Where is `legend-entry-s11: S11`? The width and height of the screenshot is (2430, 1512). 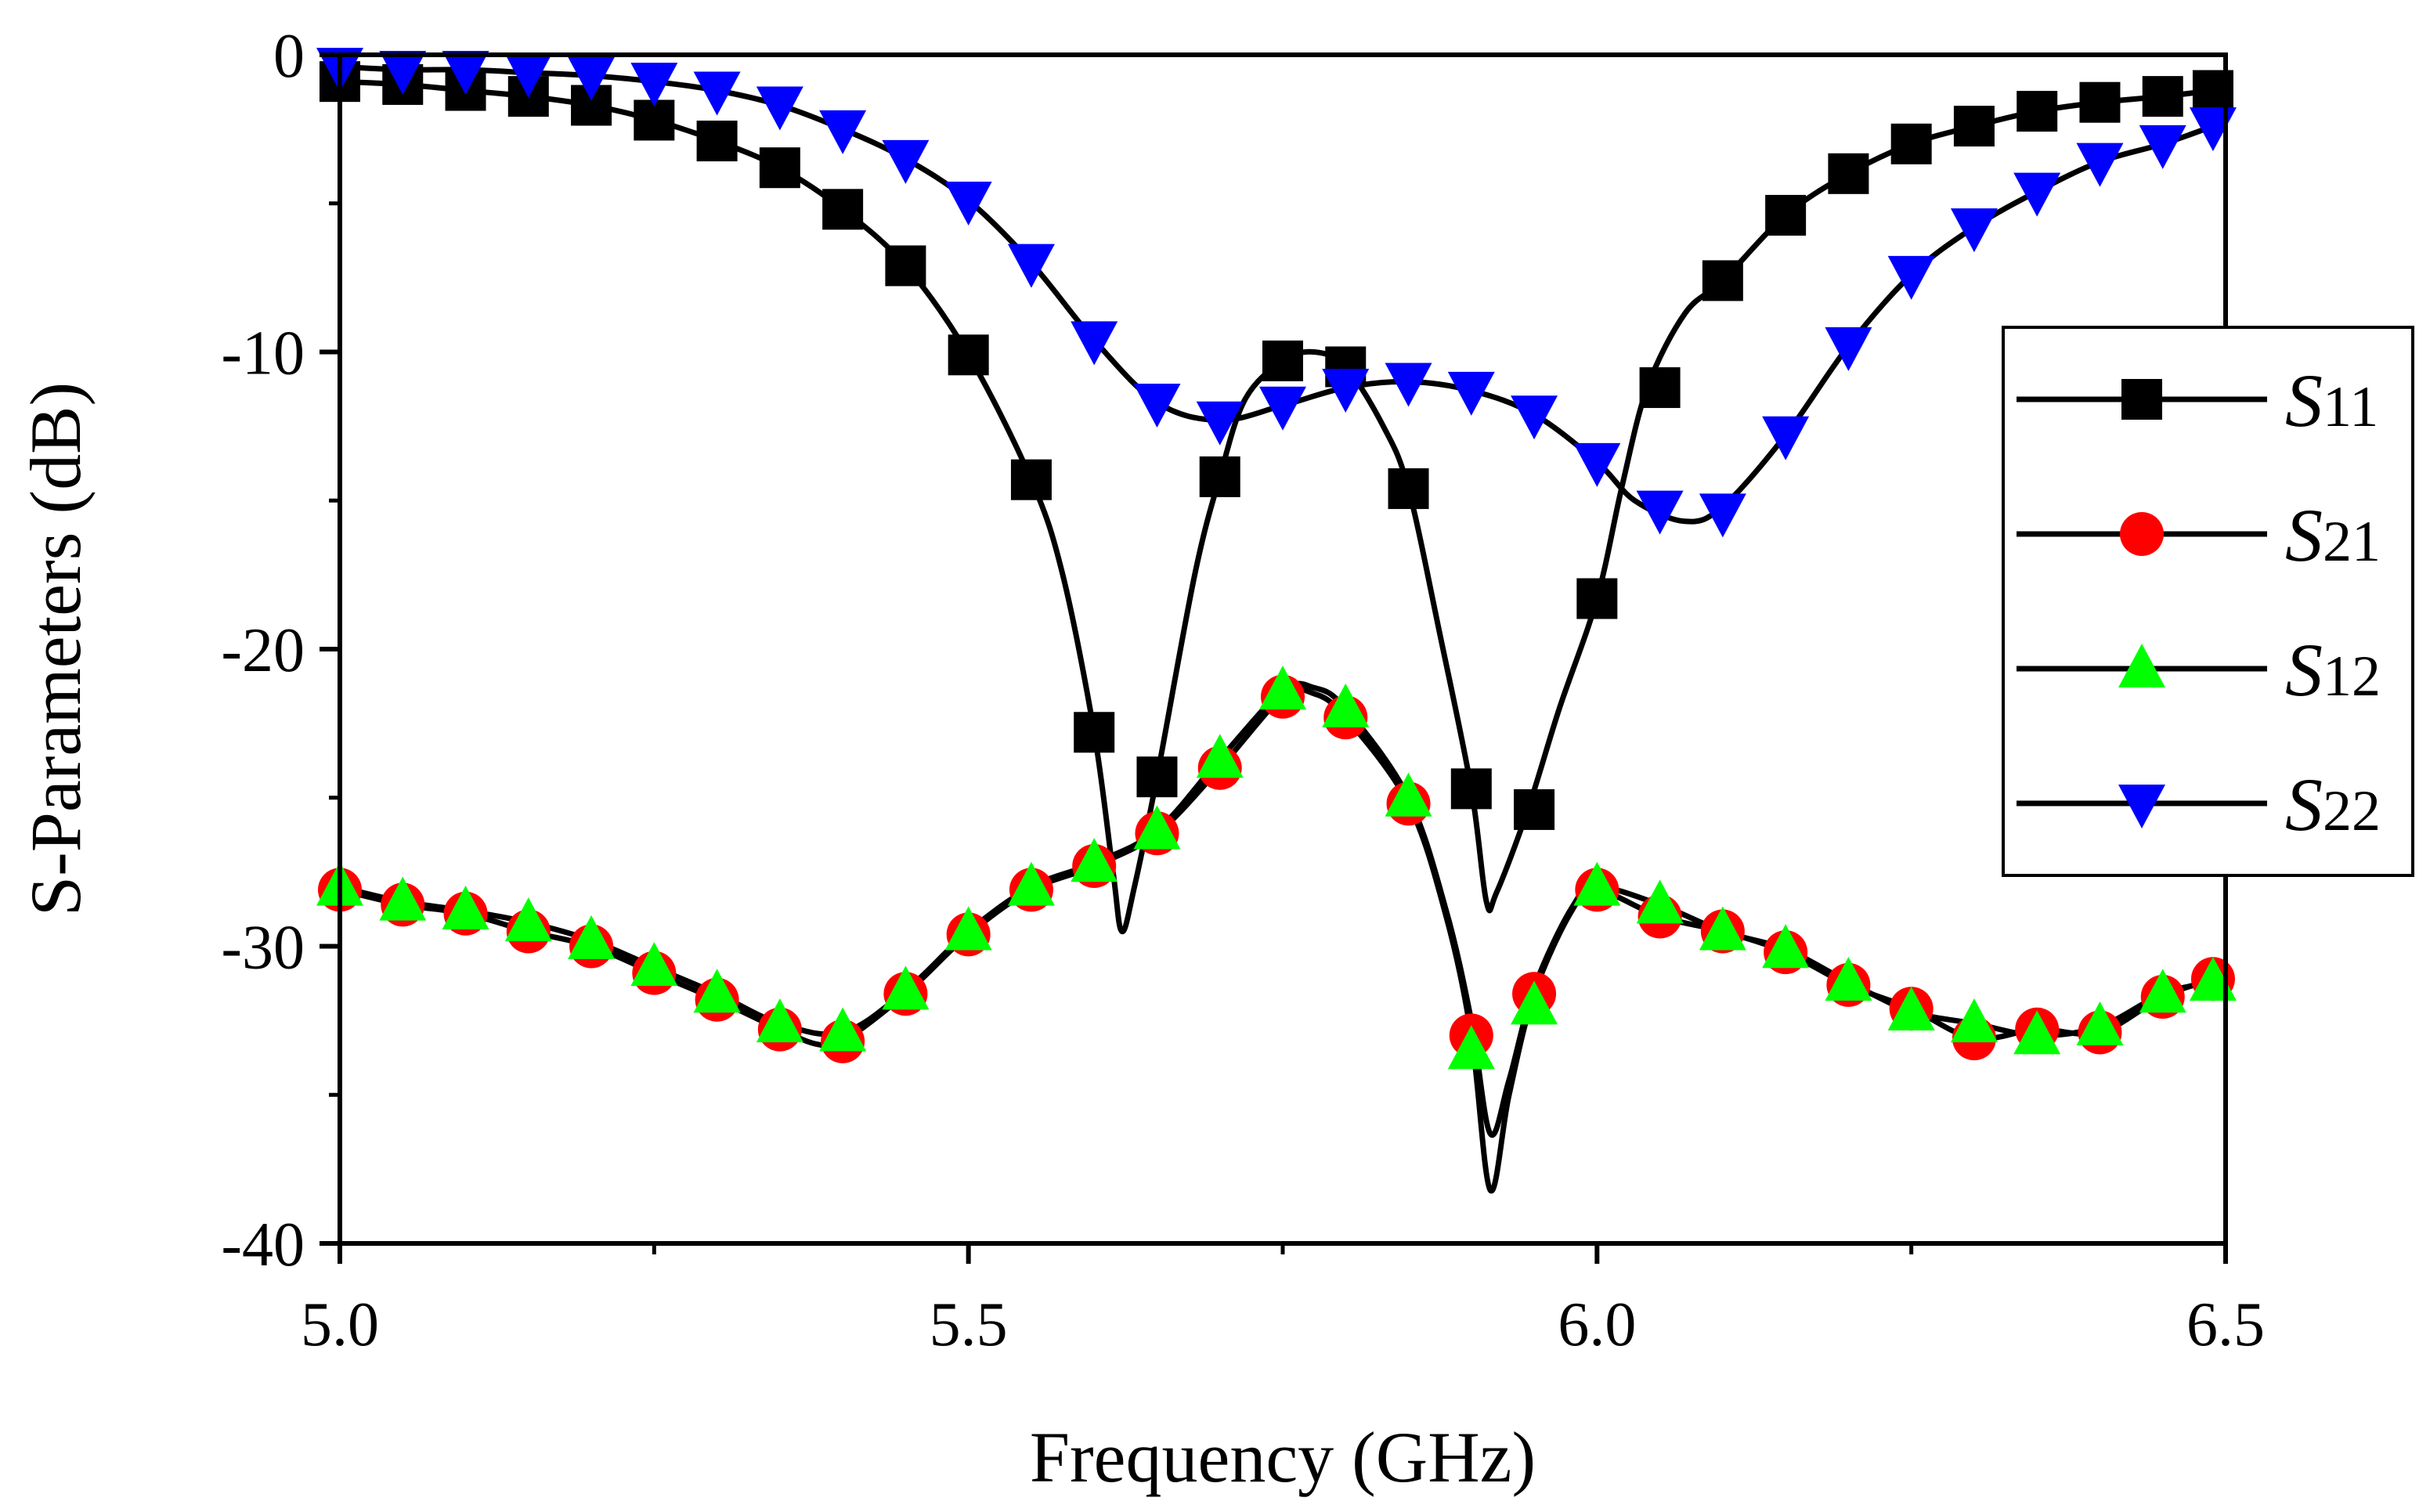 legend-entry-s11: S11 is located at coordinates (2197, 400).